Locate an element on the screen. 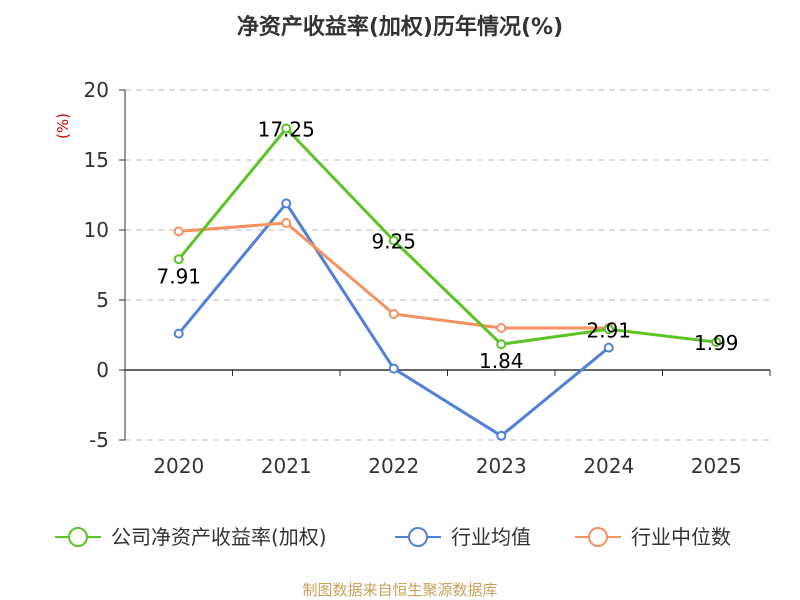 The width and height of the screenshot is (800, 600). legend-label: 行业均值 is located at coordinates (491, 537).